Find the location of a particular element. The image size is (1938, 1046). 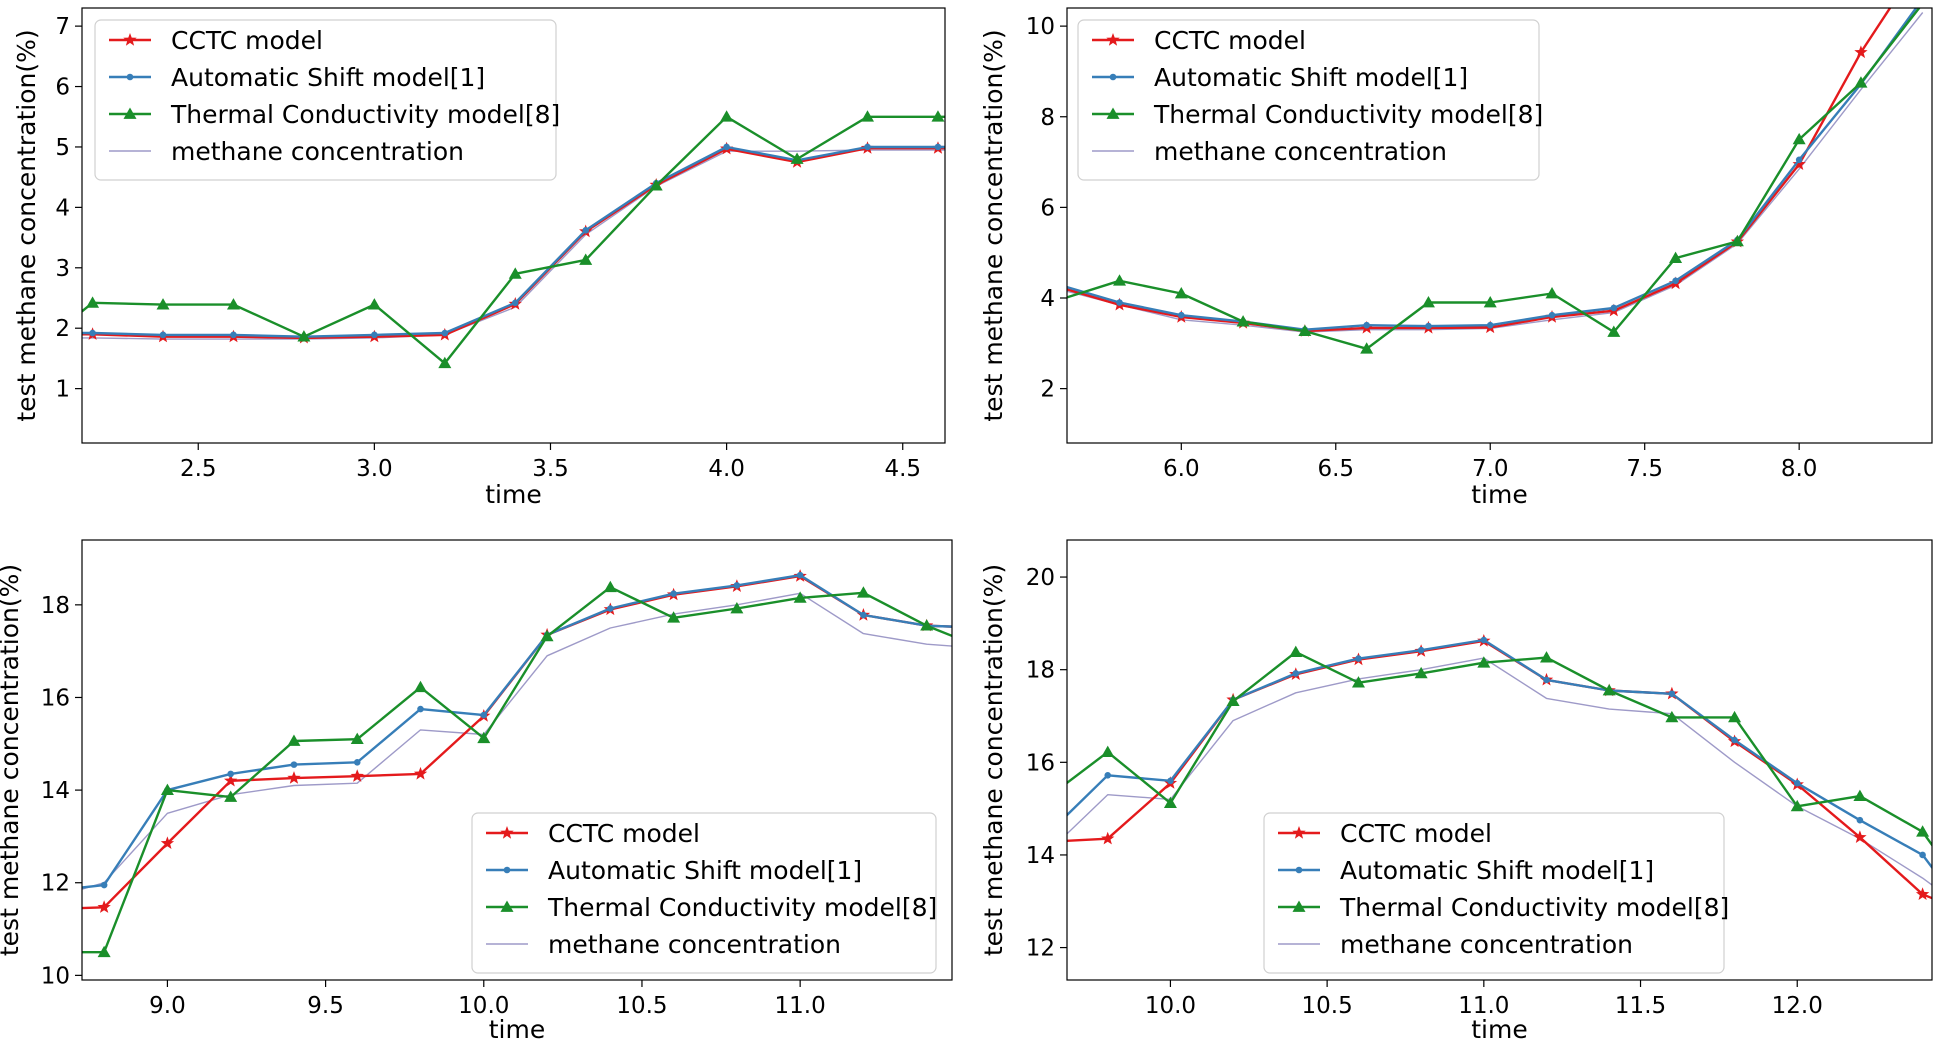

y-tick-label: 1 is located at coordinates (62, 390).